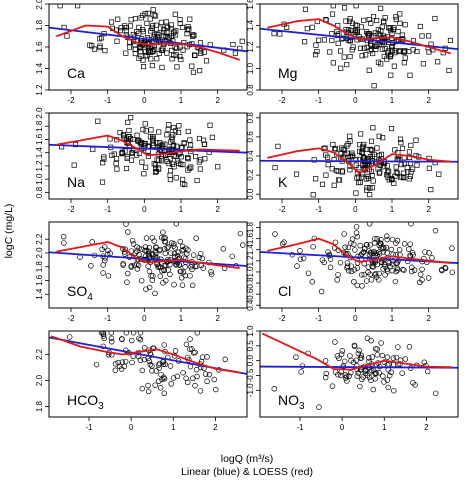 The width and height of the screenshot is (474, 481). Describe the element at coordinates (287, 73) in the screenshot. I see `ion-label: Mg` at that location.